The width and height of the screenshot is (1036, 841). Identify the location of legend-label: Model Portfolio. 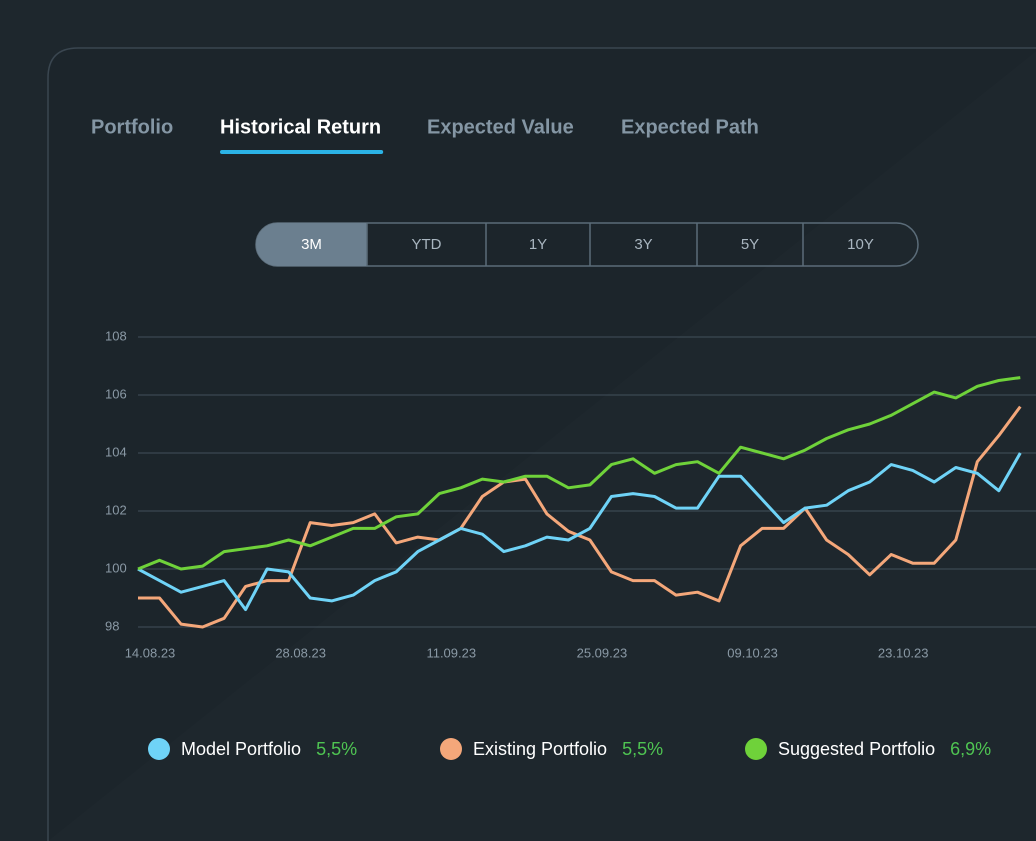
(241, 749).